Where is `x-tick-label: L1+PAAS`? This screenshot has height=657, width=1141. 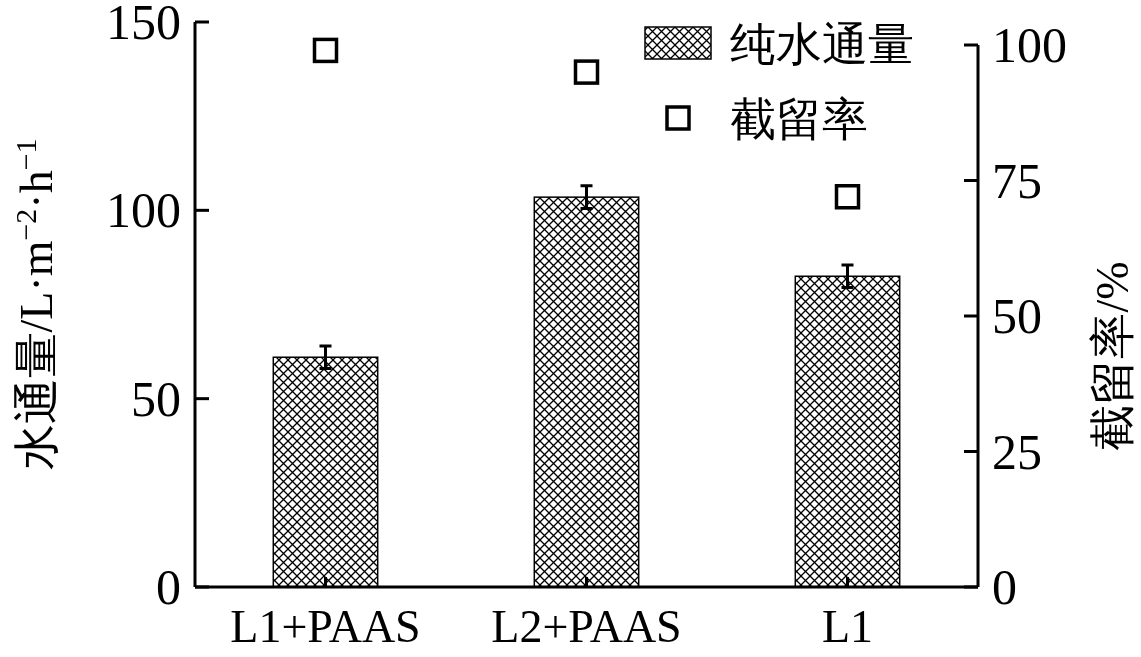 x-tick-label: L1+PAAS is located at coordinates (325, 626).